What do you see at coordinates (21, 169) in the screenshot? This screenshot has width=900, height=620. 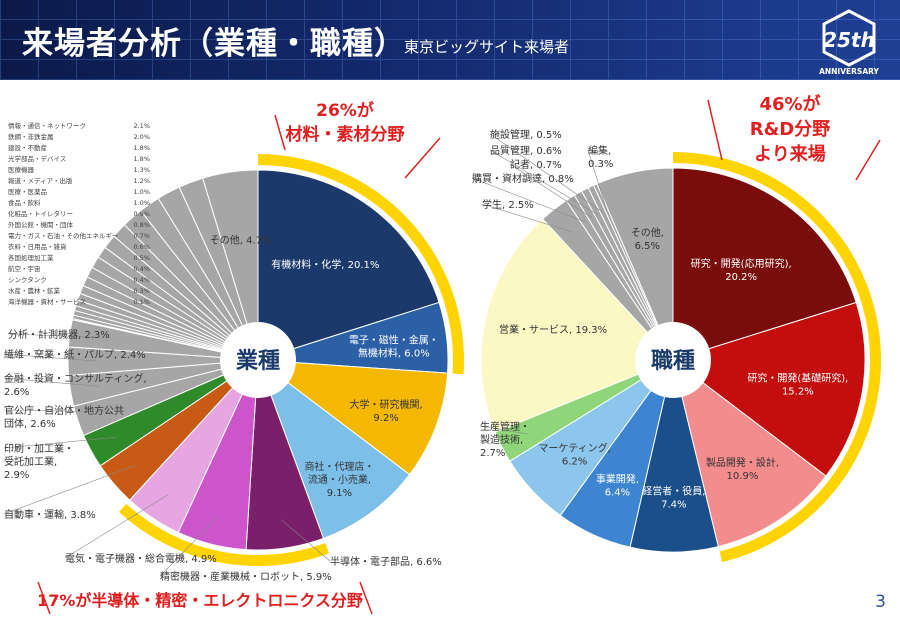 I see `small-item-name: 医療機器` at bounding box center [21, 169].